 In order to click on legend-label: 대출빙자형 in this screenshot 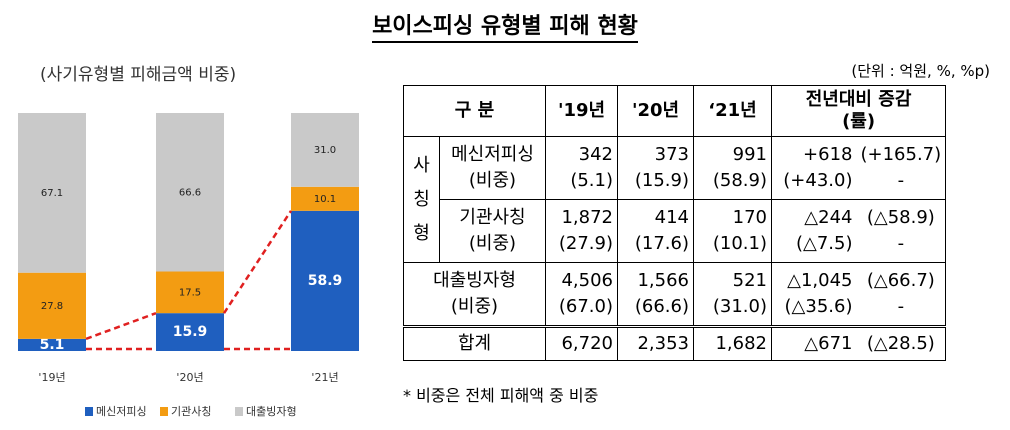, I will do `click(271, 411)`.